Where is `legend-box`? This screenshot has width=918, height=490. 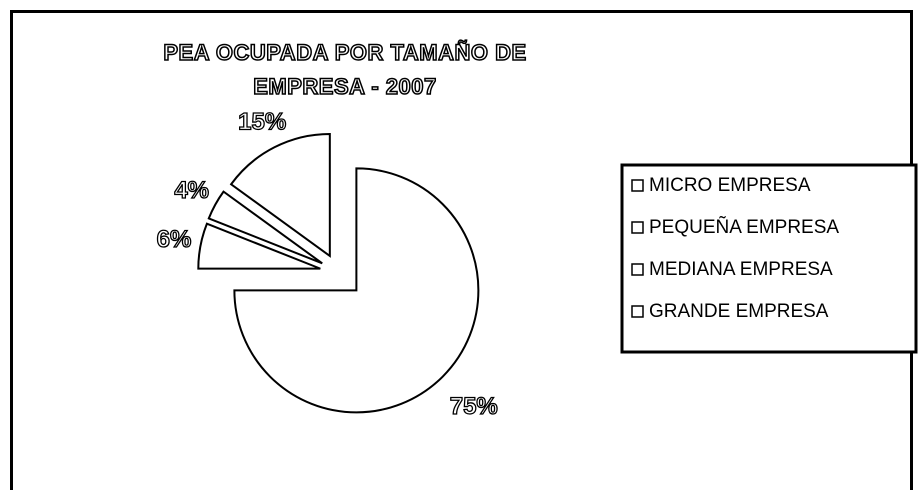
legend-box is located at coordinates (769, 258).